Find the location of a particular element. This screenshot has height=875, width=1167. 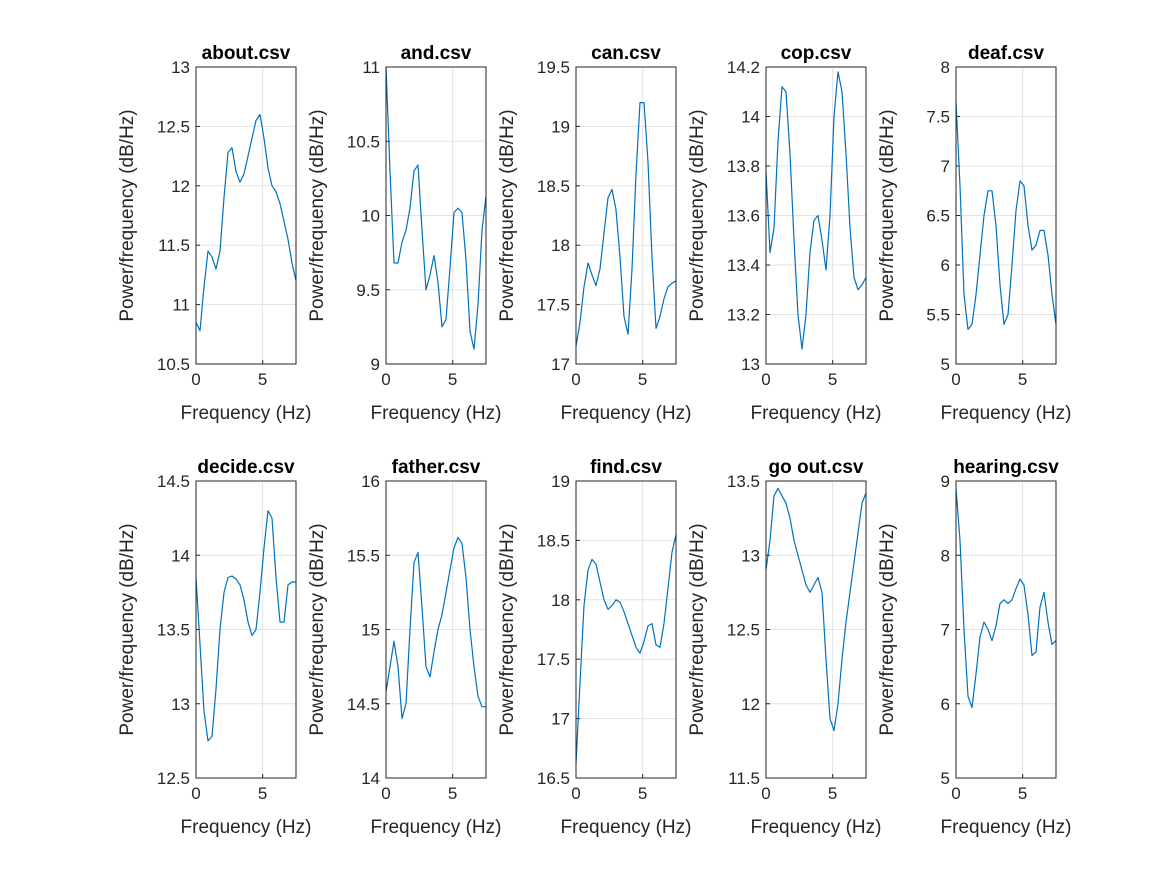

y-tick-label: 14.2 is located at coordinates (743, 67).